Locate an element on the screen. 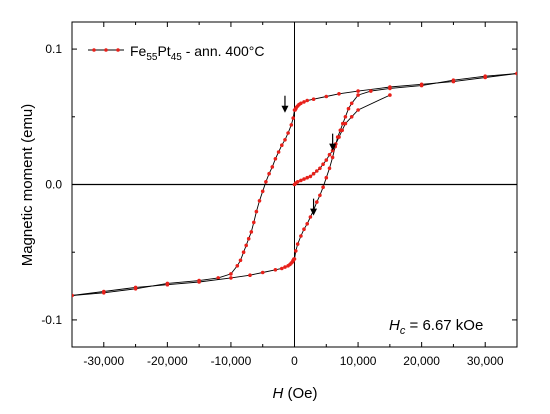  y-tick-label: 0.1 is located at coordinates (53, 49).